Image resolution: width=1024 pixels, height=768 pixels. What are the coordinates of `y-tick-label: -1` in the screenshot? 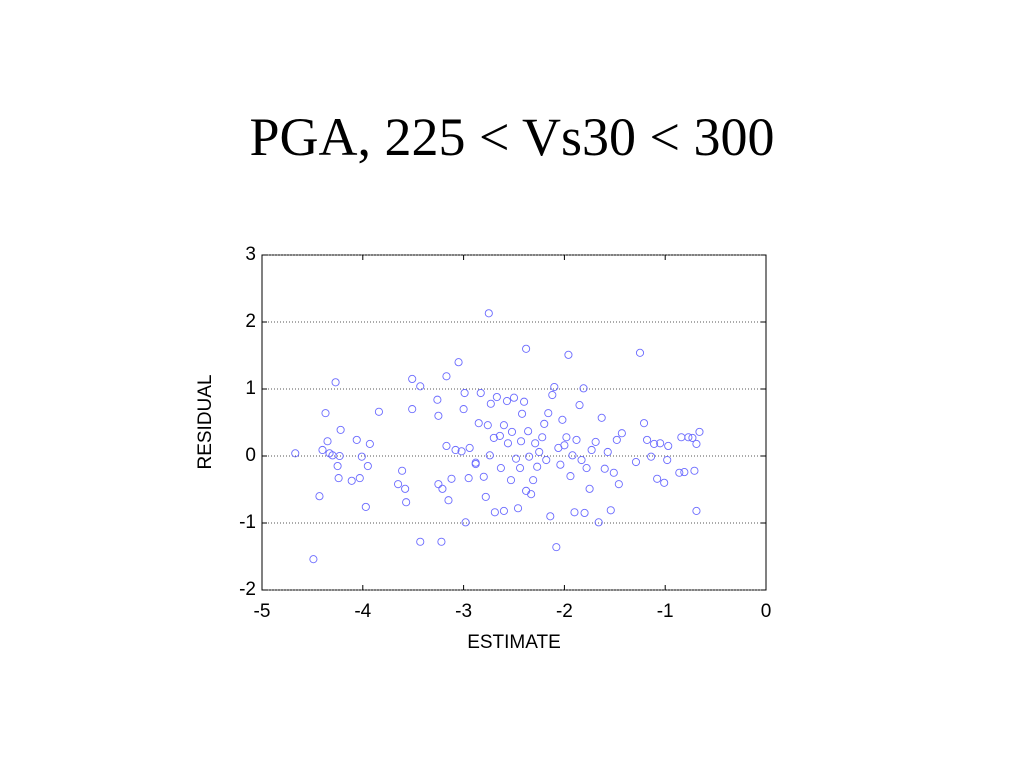 It's located at (247, 522).